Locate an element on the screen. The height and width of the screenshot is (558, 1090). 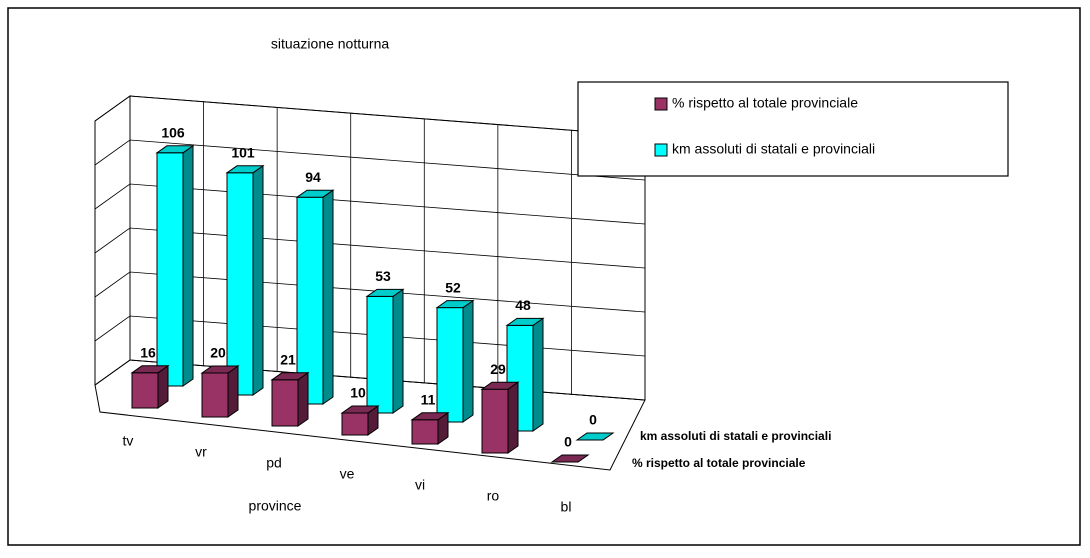
value-label: 48 is located at coordinates (523, 305).